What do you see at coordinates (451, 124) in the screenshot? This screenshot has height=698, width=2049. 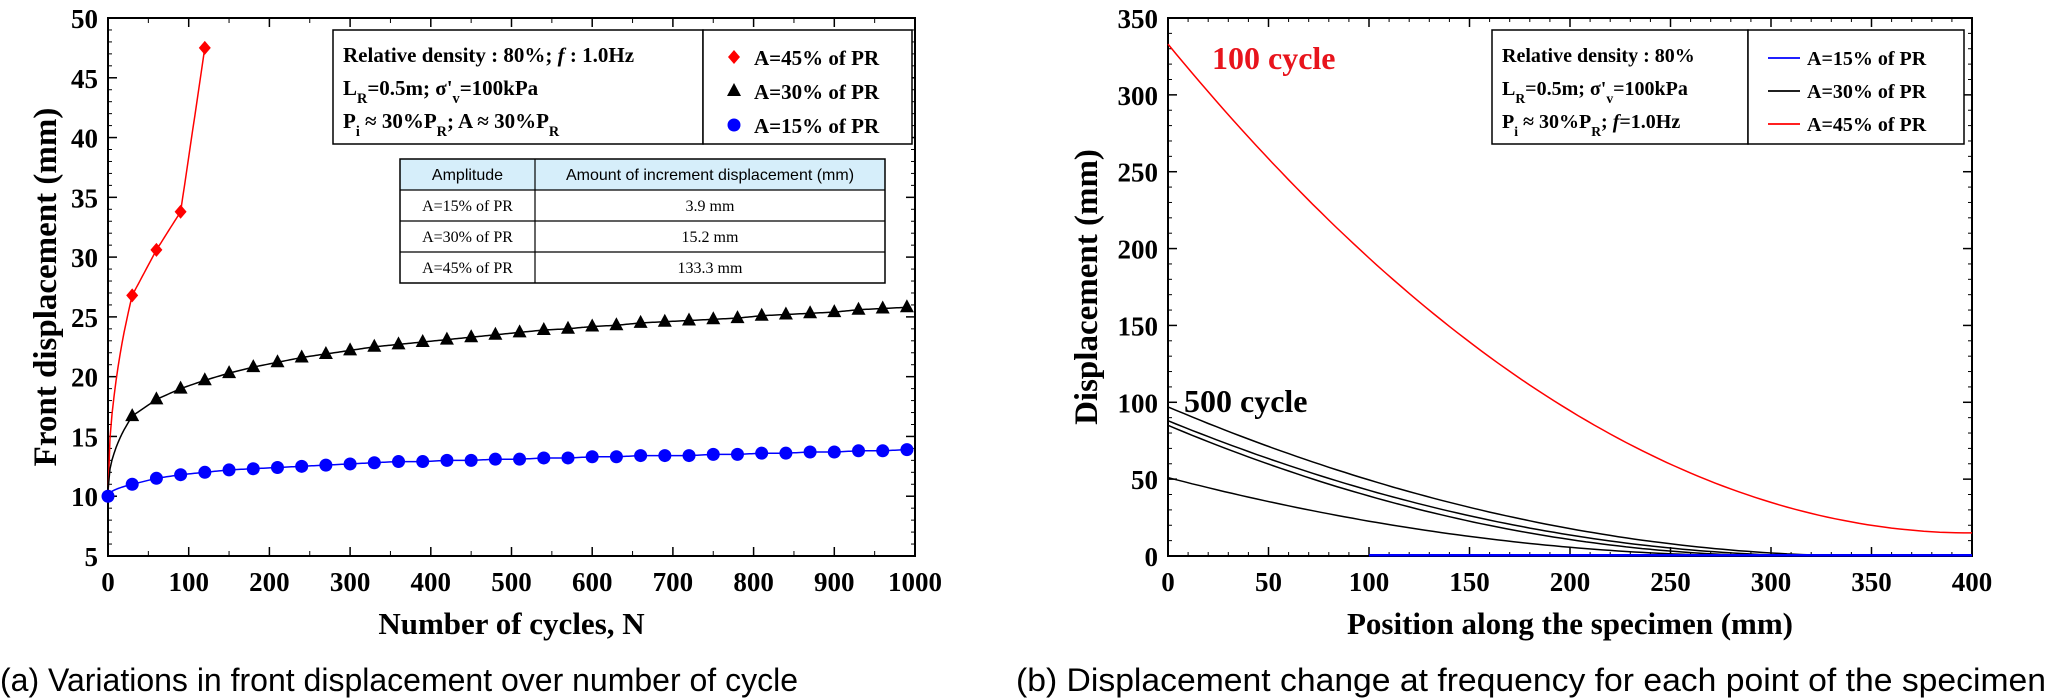 I see `chart-a-info-line: Pi ≈ 30%PR; A ≈ 30%PR` at bounding box center [451, 124].